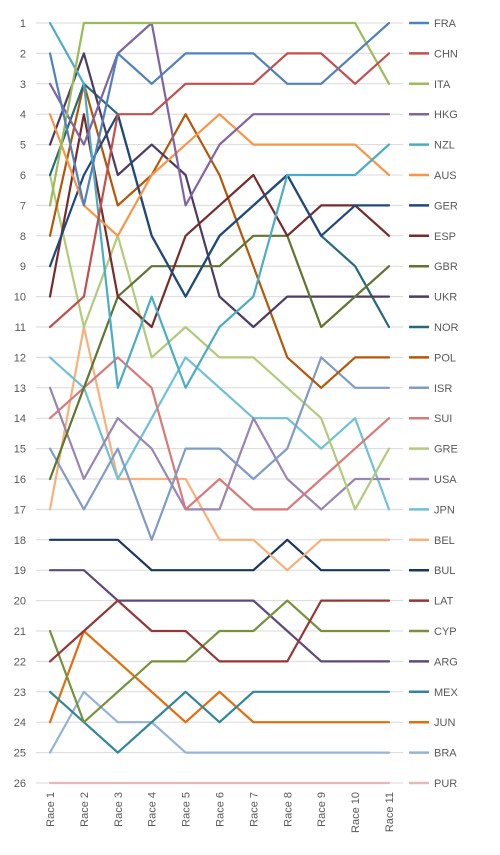  I want to click on series-line-mex, so click(219, 722).